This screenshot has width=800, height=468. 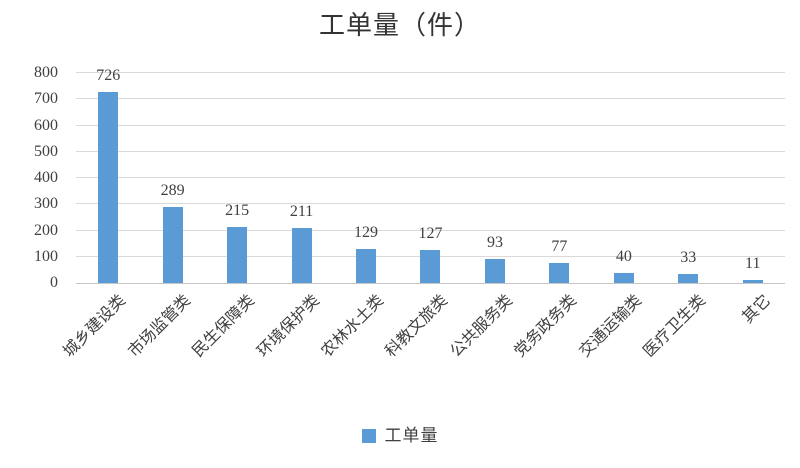 What do you see at coordinates (675, 326) in the screenshot?
I see `category-tick-label: 医疗卫生类` at bounding box center [675, 326].